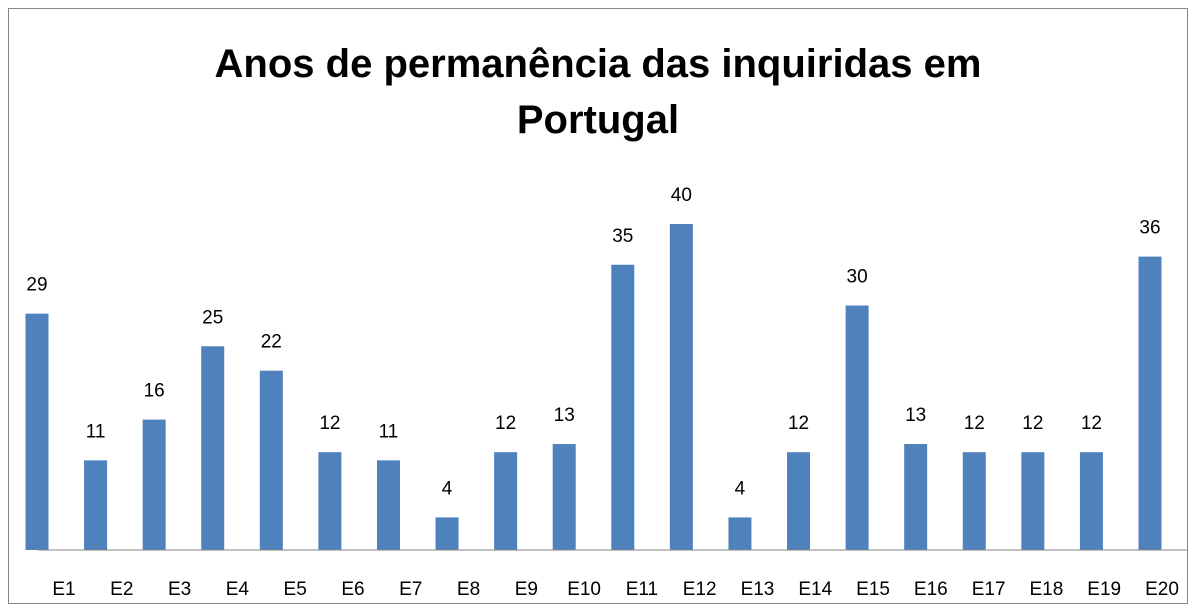 This screenshot has width=1196, height=612. I want to click on value-label: 35, so click(622, 236).